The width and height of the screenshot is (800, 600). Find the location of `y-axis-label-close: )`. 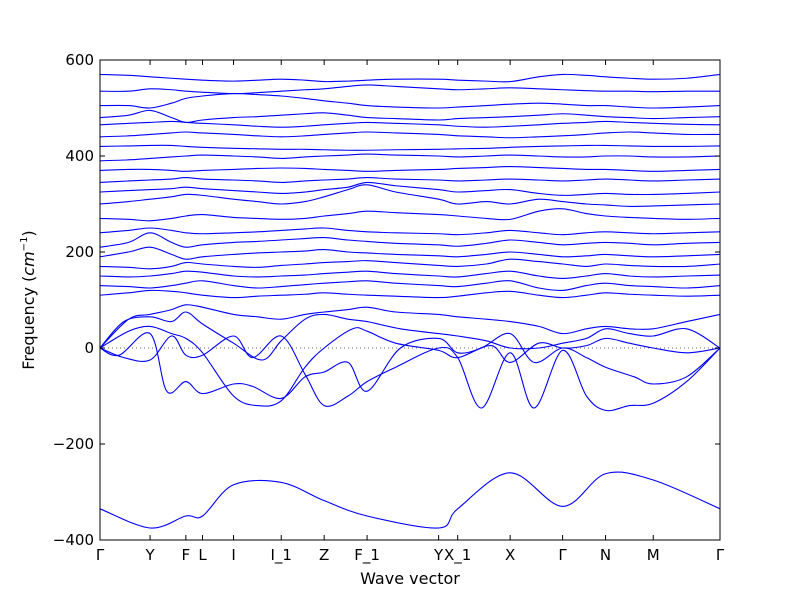

y-axis-label-close: ) is located at coordinates (28, 233).